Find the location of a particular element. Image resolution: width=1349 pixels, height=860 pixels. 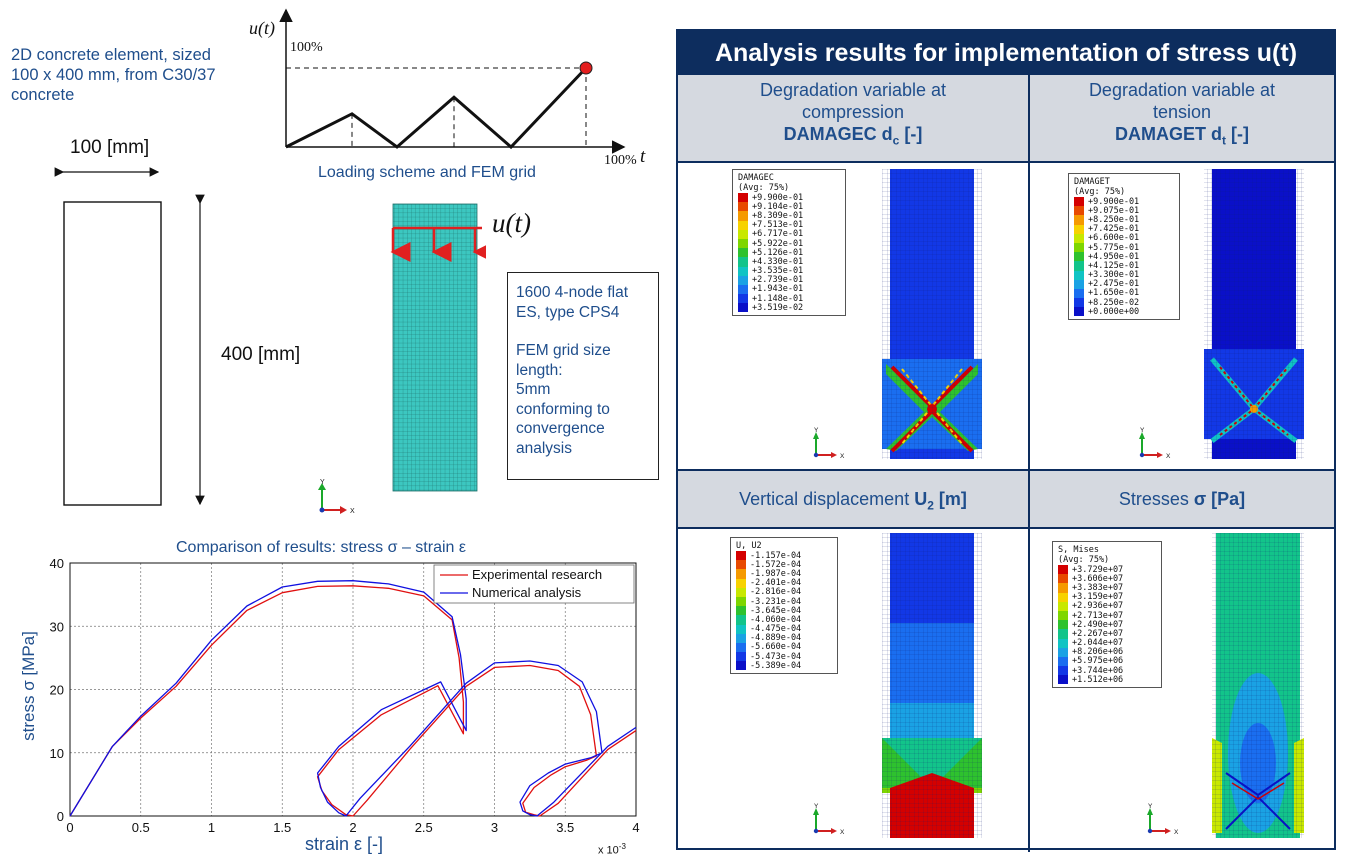

xtick-label-7: 3.5 is located at coordinates (565, 827).